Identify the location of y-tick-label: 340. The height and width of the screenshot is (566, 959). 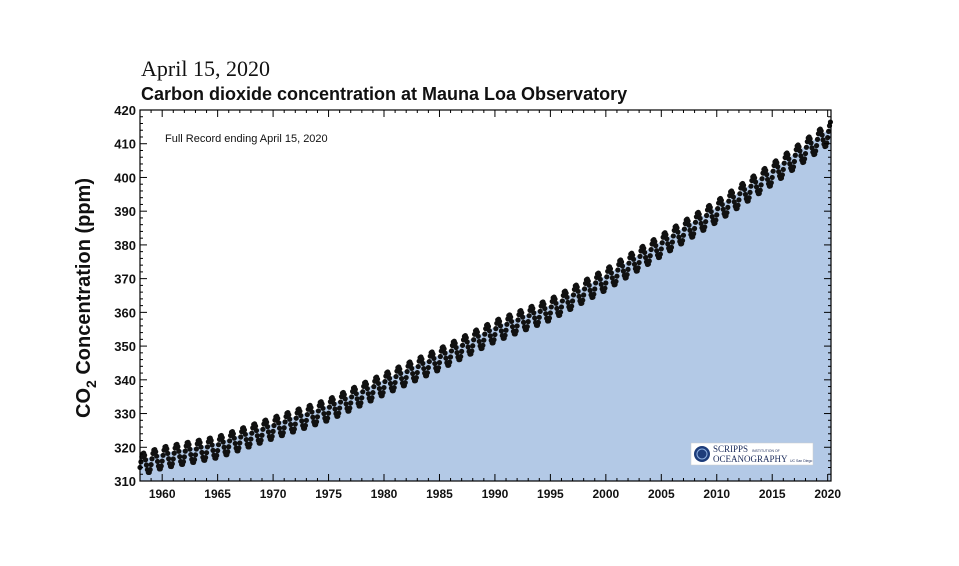
(125, 380).